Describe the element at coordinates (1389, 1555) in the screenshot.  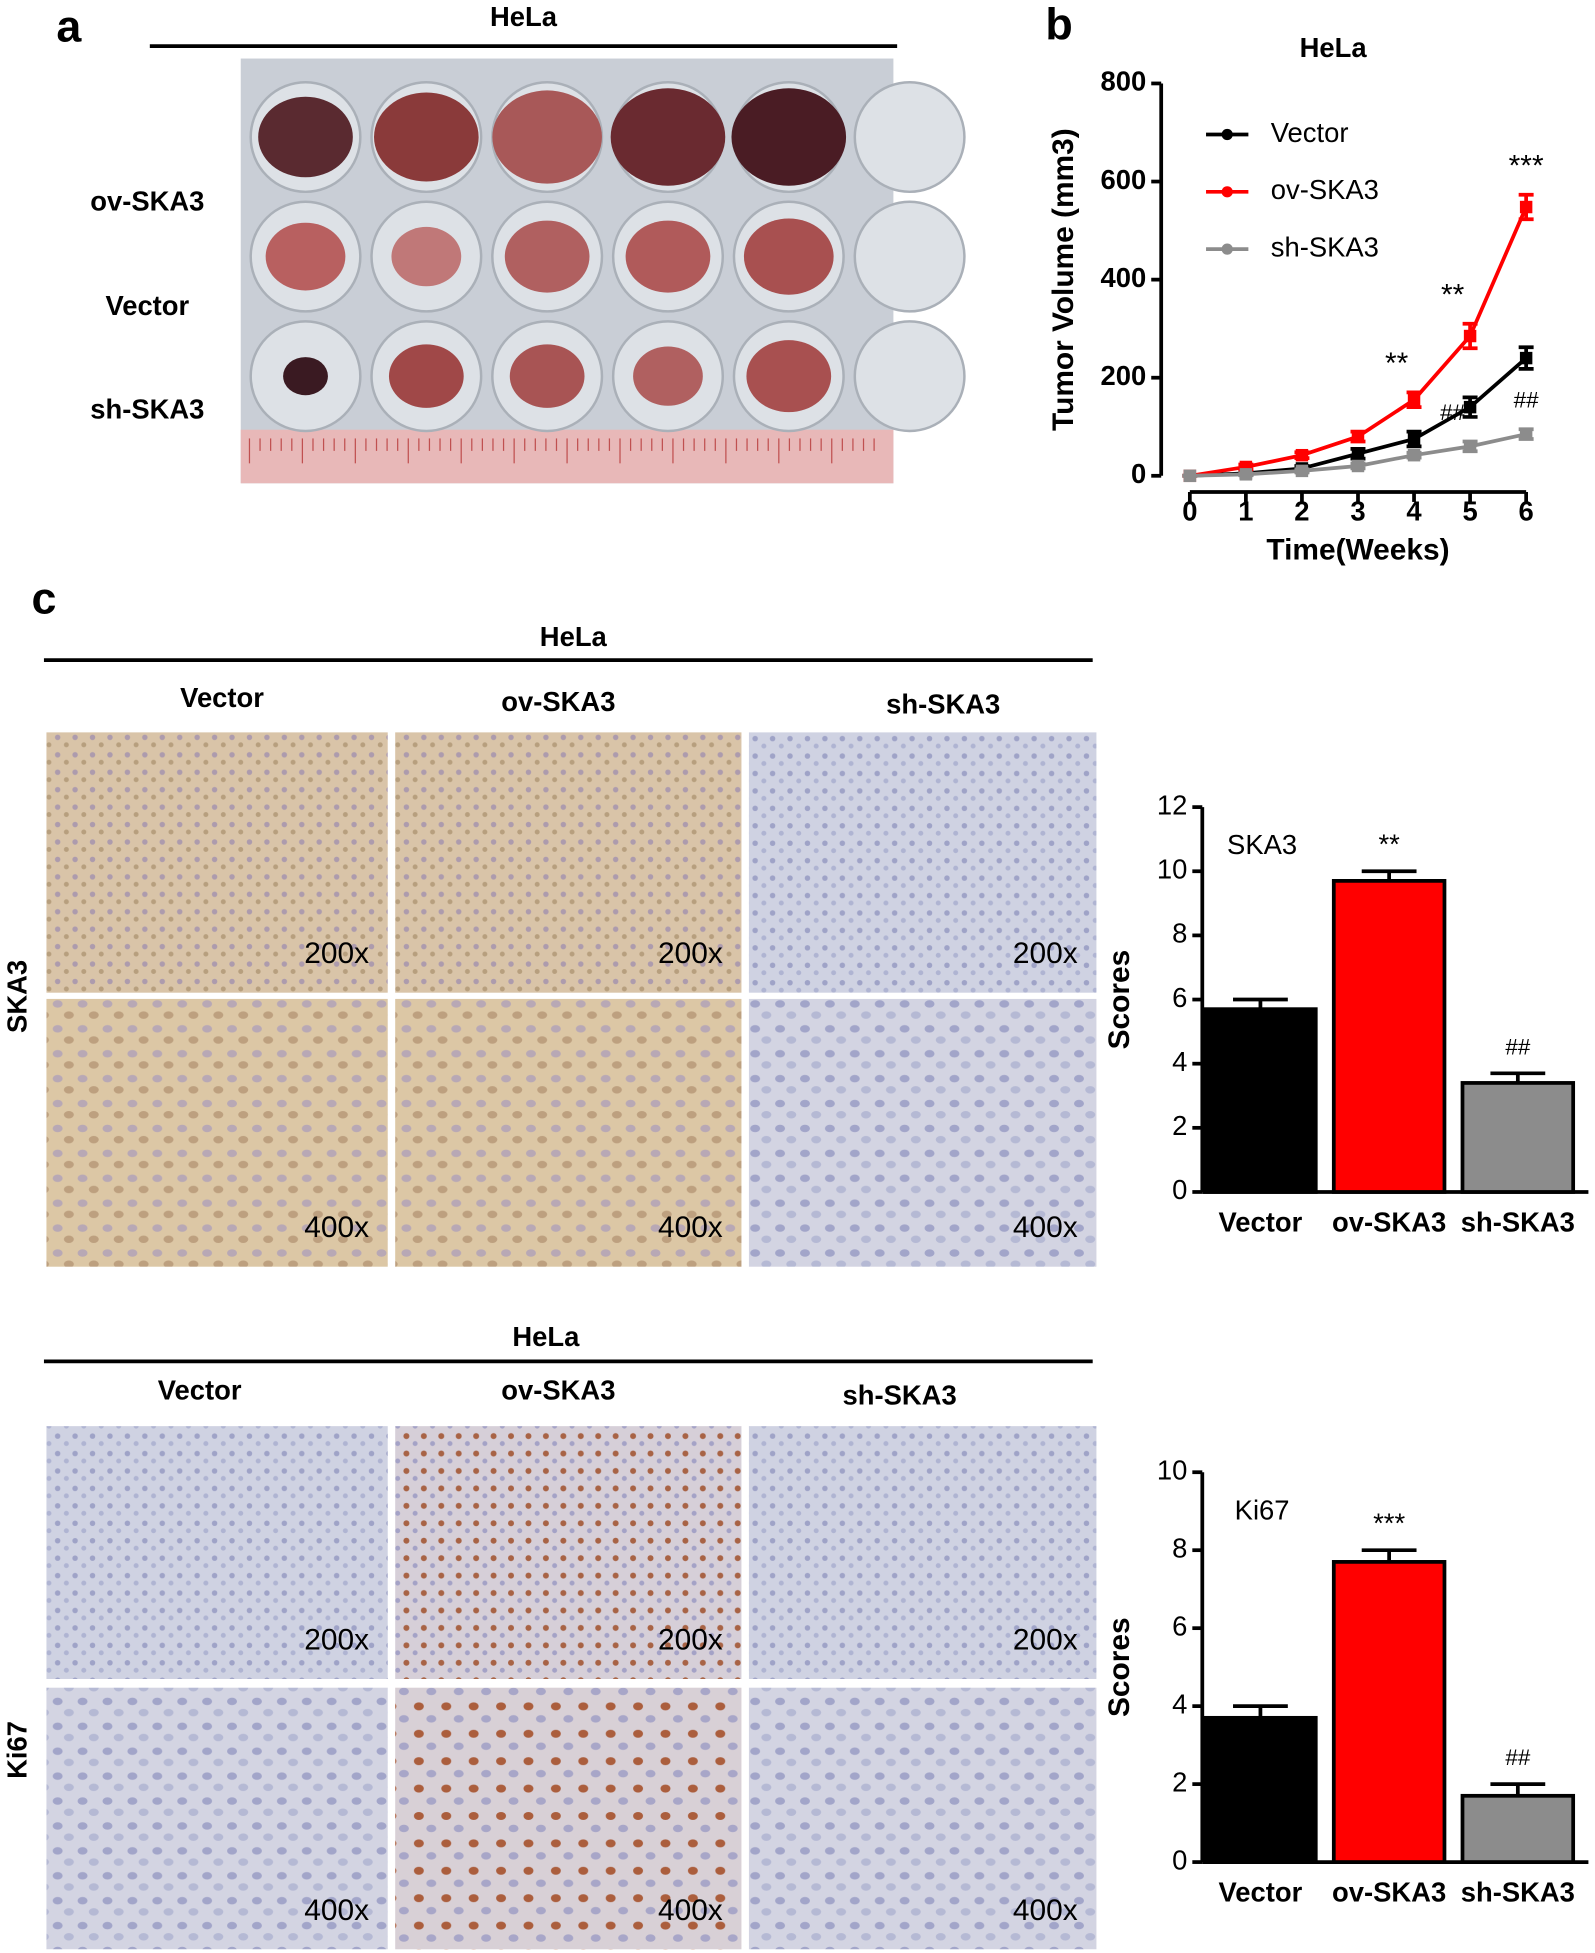
I see `error-bar` at that location.